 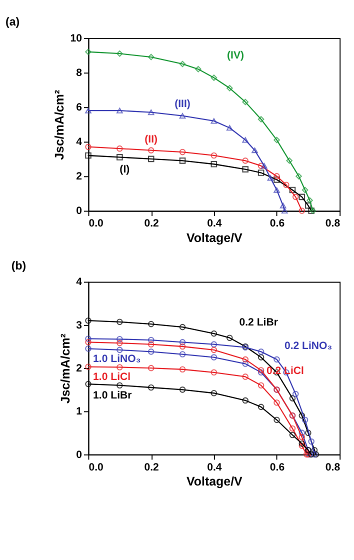 I want to click on chart-title: (b), so click(x=18, y=266).